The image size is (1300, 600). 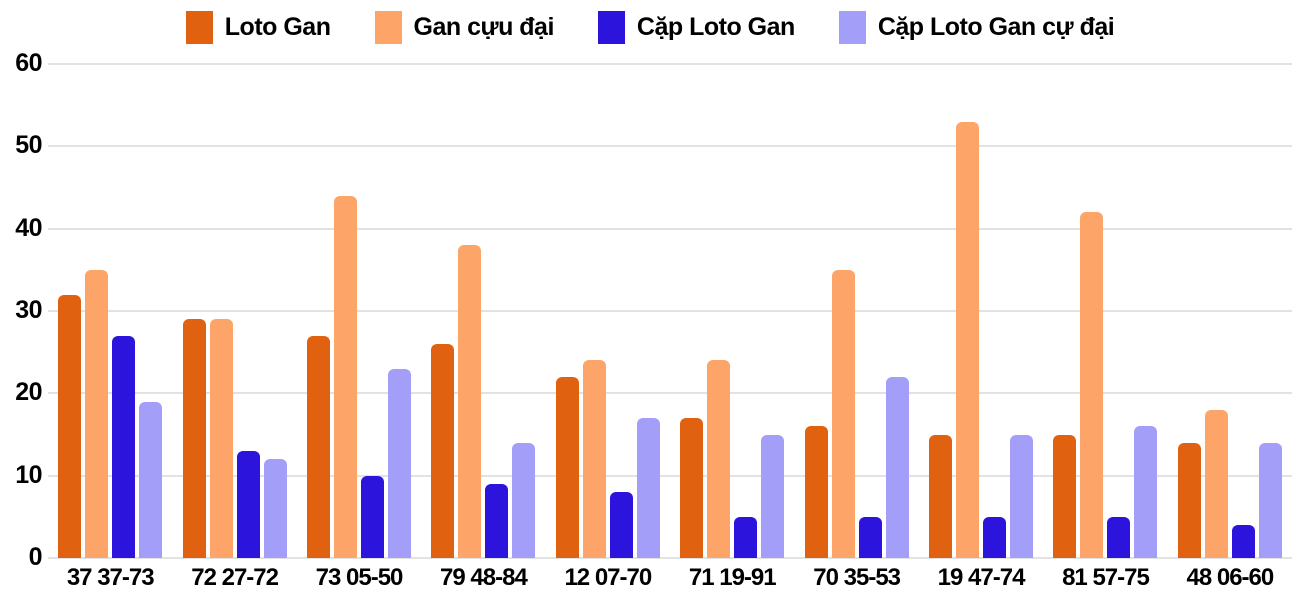 I want to click on legend-item-cap-loto-gan-cu-ai: Cặp Loto Gan cự đại, so click(x=976, y=27).